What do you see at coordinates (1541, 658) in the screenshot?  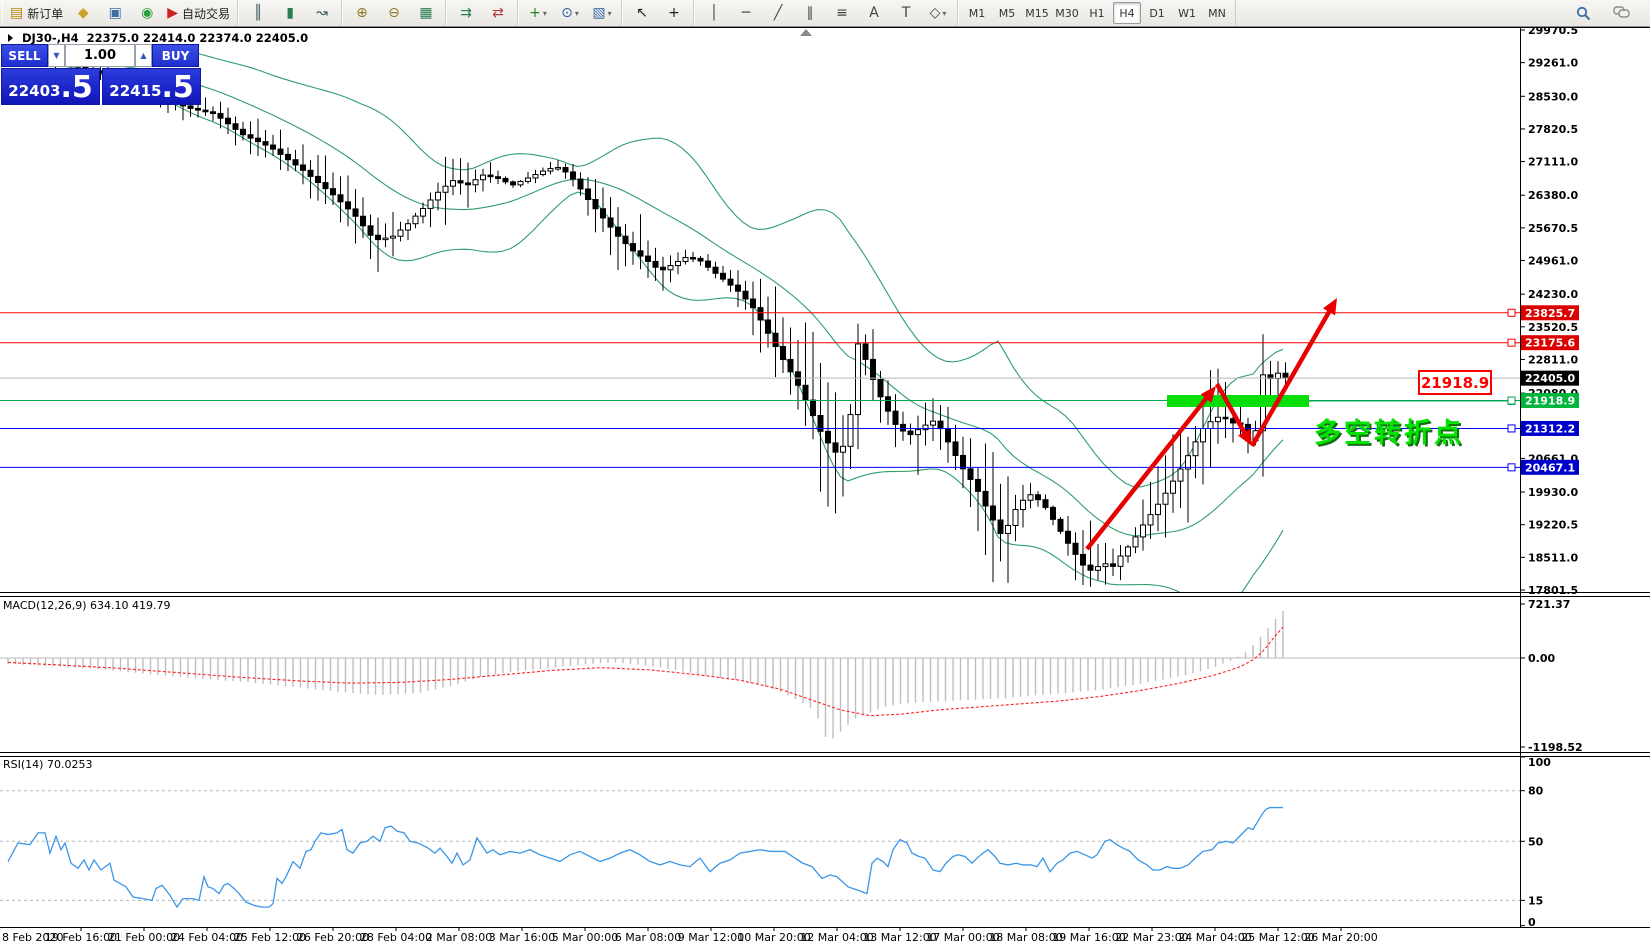 I see `svg-text: 0.00` at bounding box center [1541, 658].